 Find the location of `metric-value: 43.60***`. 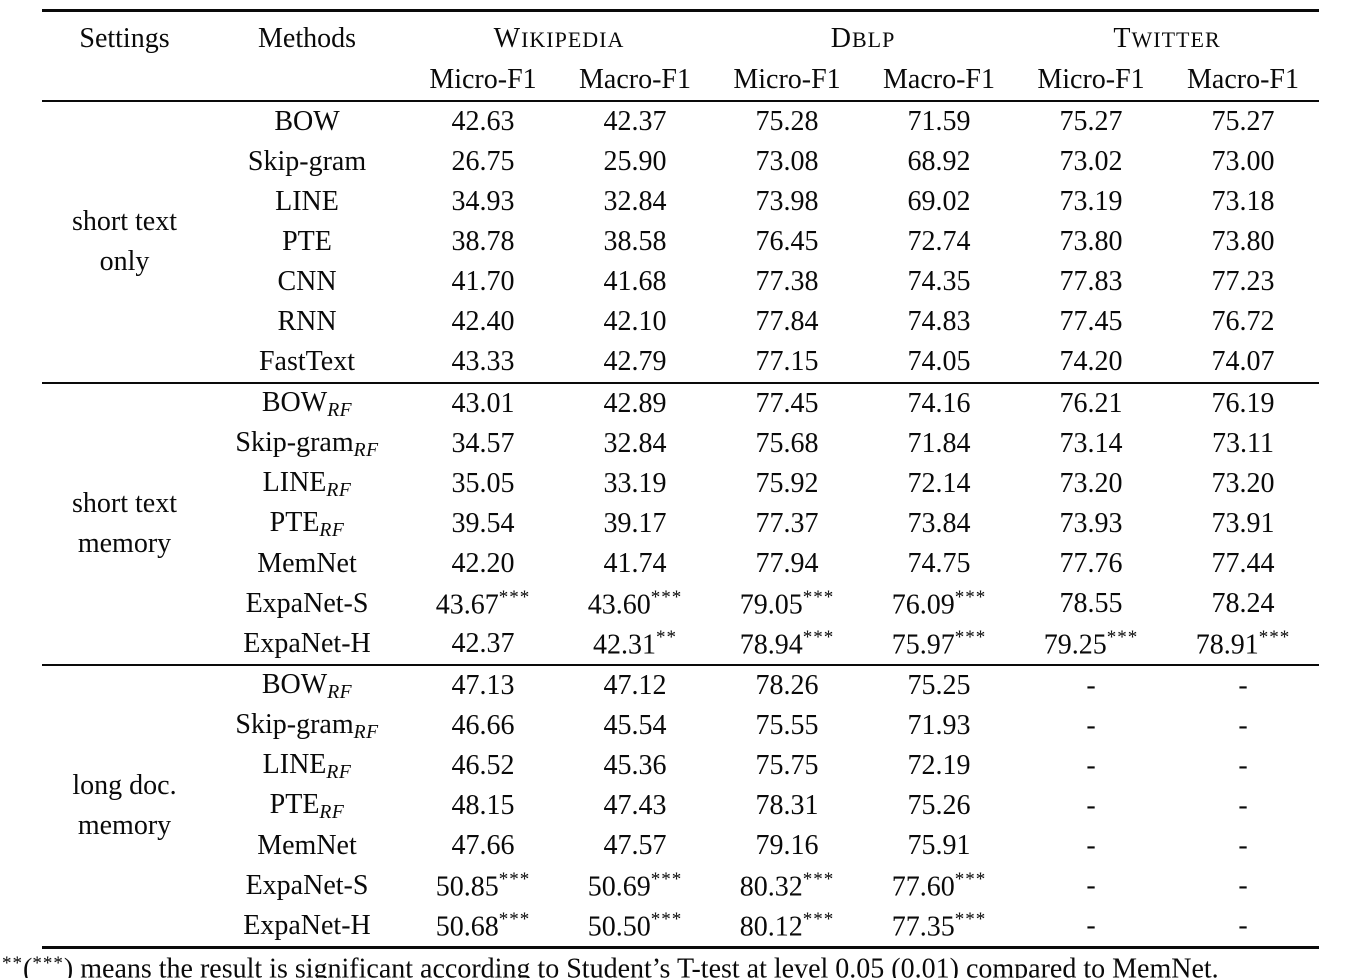

metric-value: 43.60*** is located at coordinates (635, 603).